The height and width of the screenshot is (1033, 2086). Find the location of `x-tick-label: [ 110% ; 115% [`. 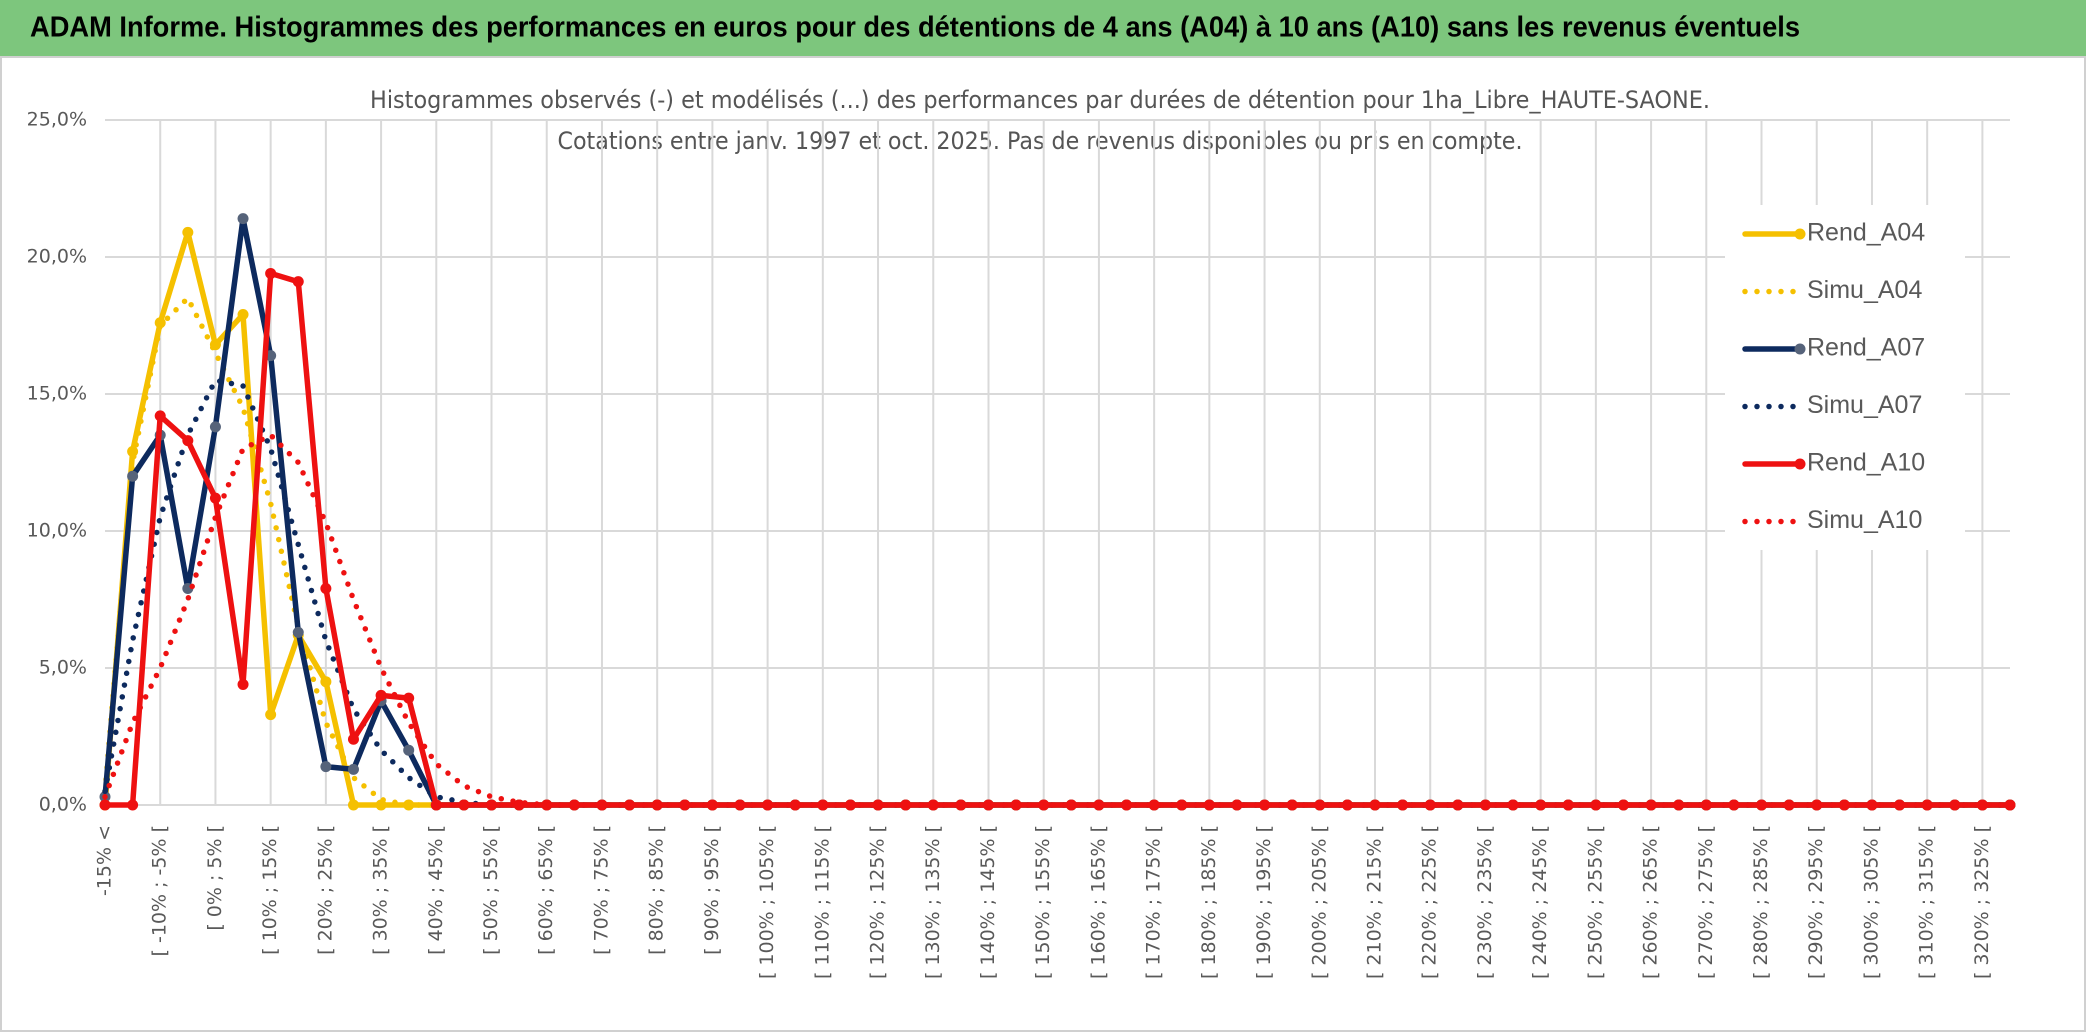

x-tick-label: [ 110% ; 115% [ is located at coordinates (822, 902).